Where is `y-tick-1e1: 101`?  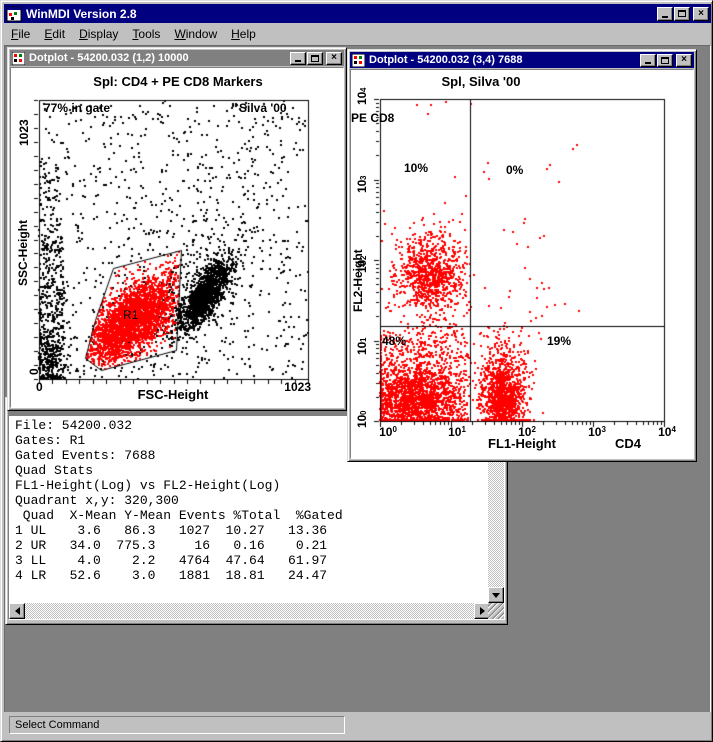 y-tick-1e1: 101 is located at coordinates (362, 346).